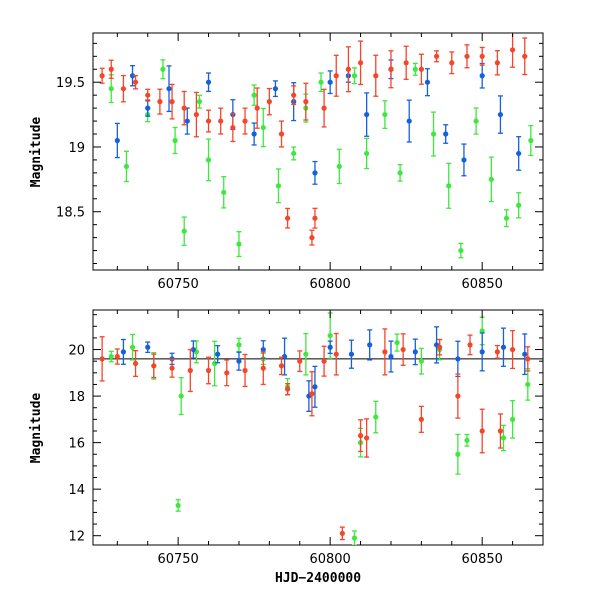 Image resolution: width=600 pixels, height=600 pixels. What do you see at coordinates (76, 397) in the screenshot?
I see `bottom-y-tick-label: 18` at bounding box center [76, 397].